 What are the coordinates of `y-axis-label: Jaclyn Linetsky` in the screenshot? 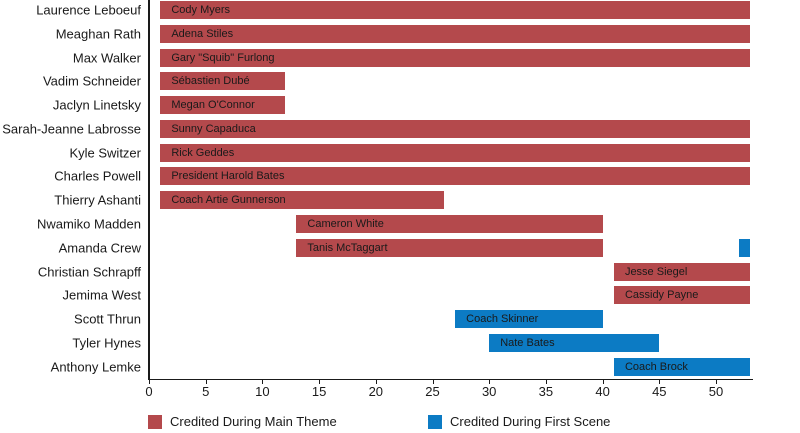 It's located at (96, 105).